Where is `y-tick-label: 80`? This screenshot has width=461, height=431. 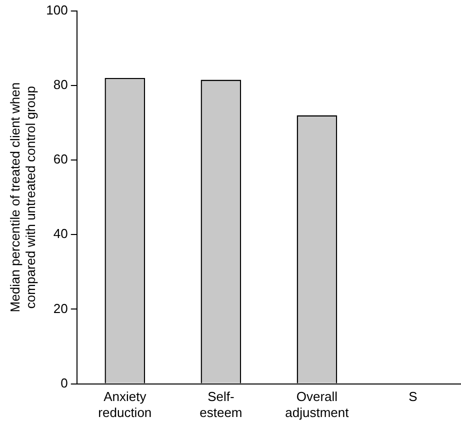
y-tick-label: 80 is located at coordinates (60, 84).